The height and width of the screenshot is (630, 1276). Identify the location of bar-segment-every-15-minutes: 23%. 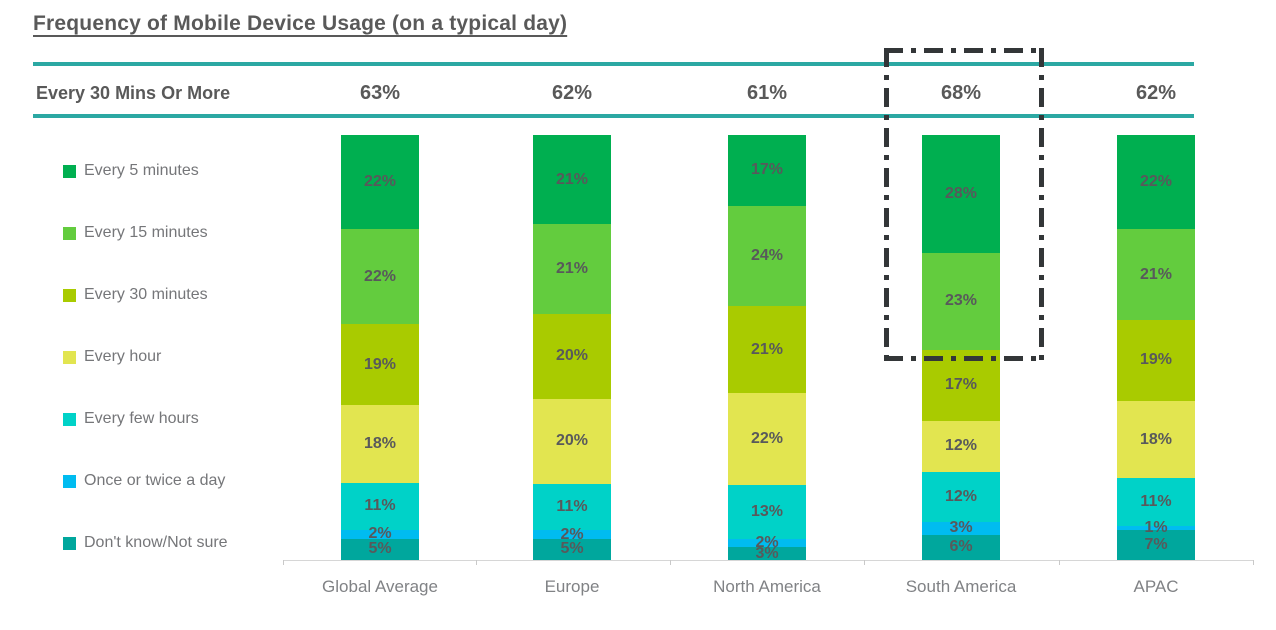
(961, 301).